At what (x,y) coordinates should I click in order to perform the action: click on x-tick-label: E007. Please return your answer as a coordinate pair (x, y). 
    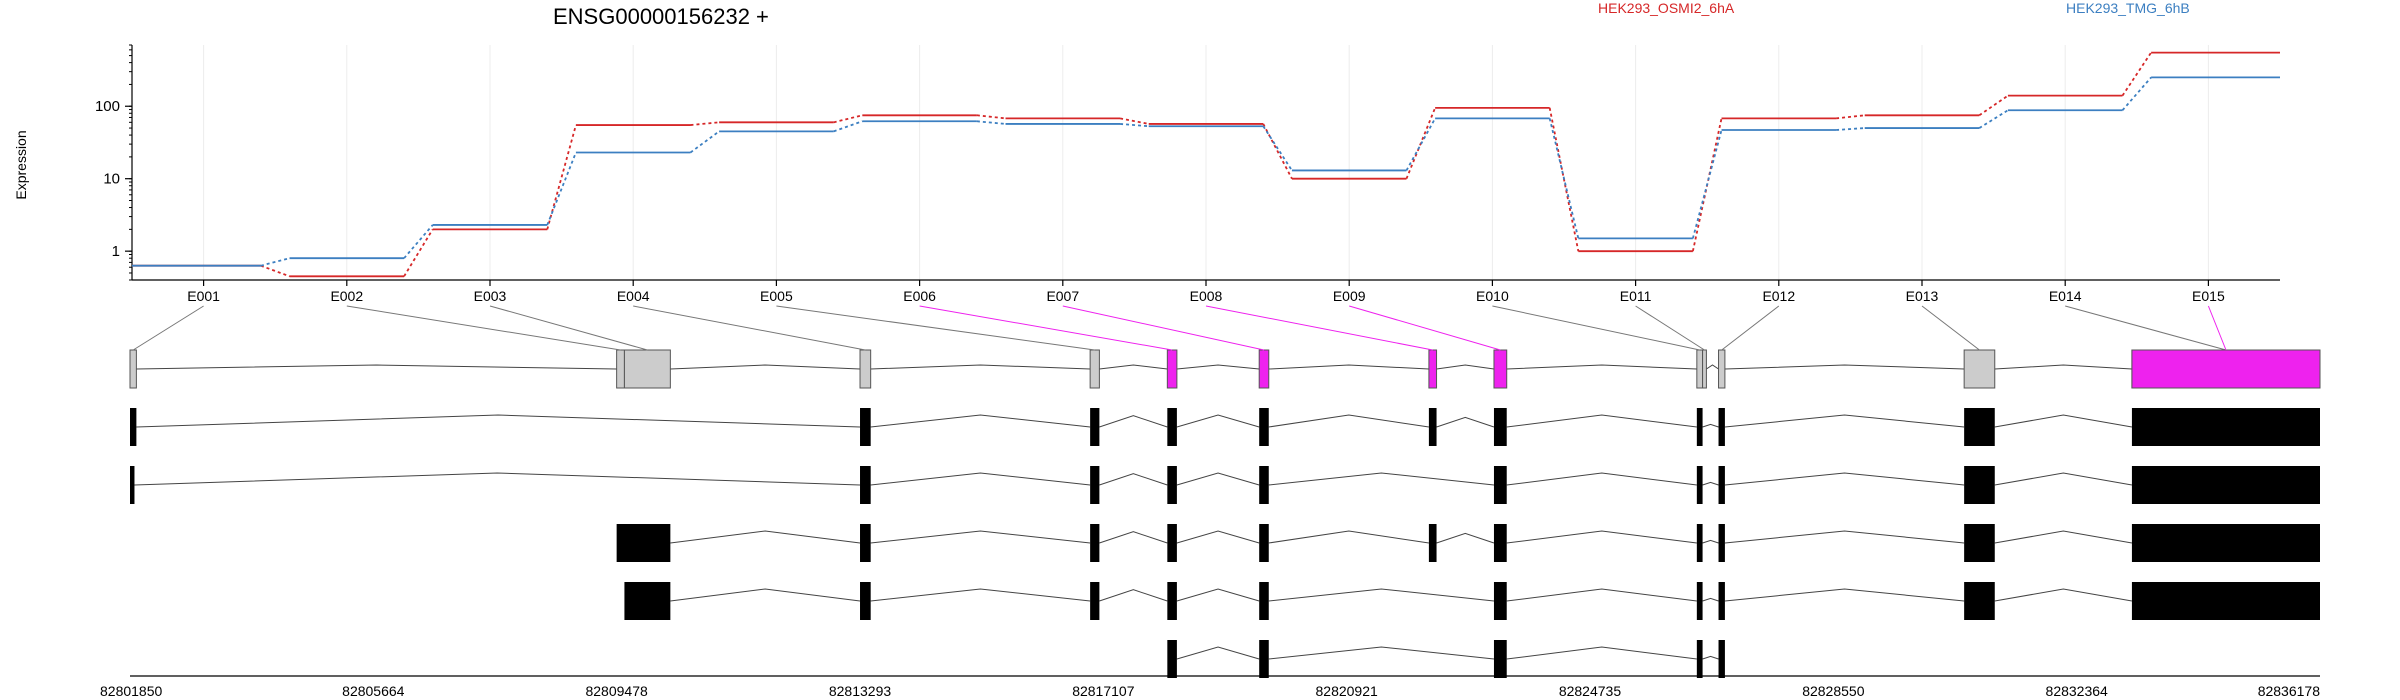
    Looking at the image, I should click on (1062, 296).